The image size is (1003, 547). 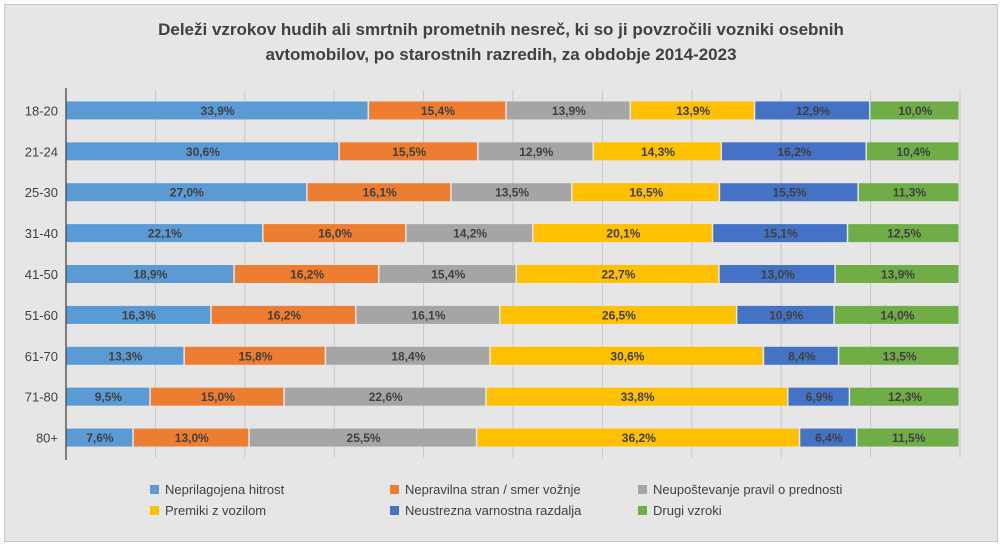 I want to click on data-label: 16,1%, so click(x=380, y=193).